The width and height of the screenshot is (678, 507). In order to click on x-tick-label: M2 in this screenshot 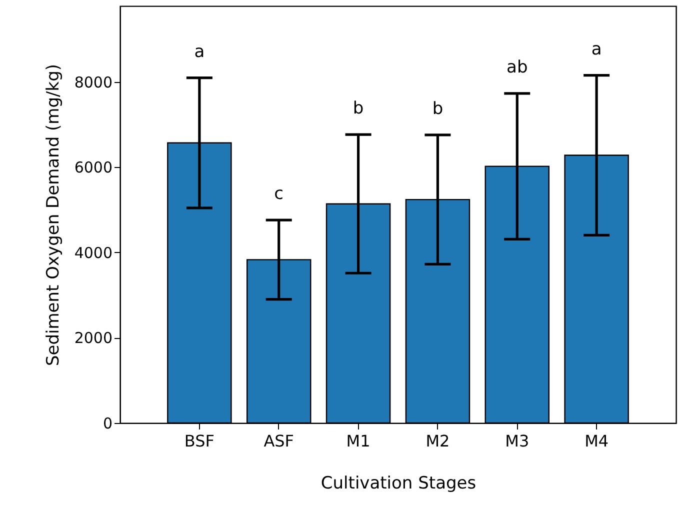, I will do `click(438, 441)`.